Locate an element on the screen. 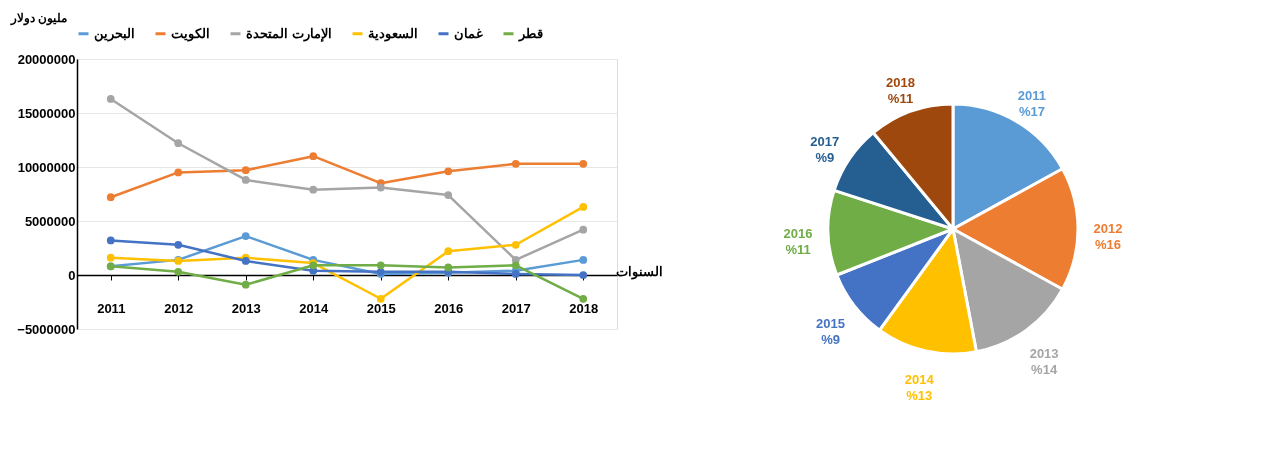  legend-label: الإمارت المتحدة is located at coordinates (289, 33).